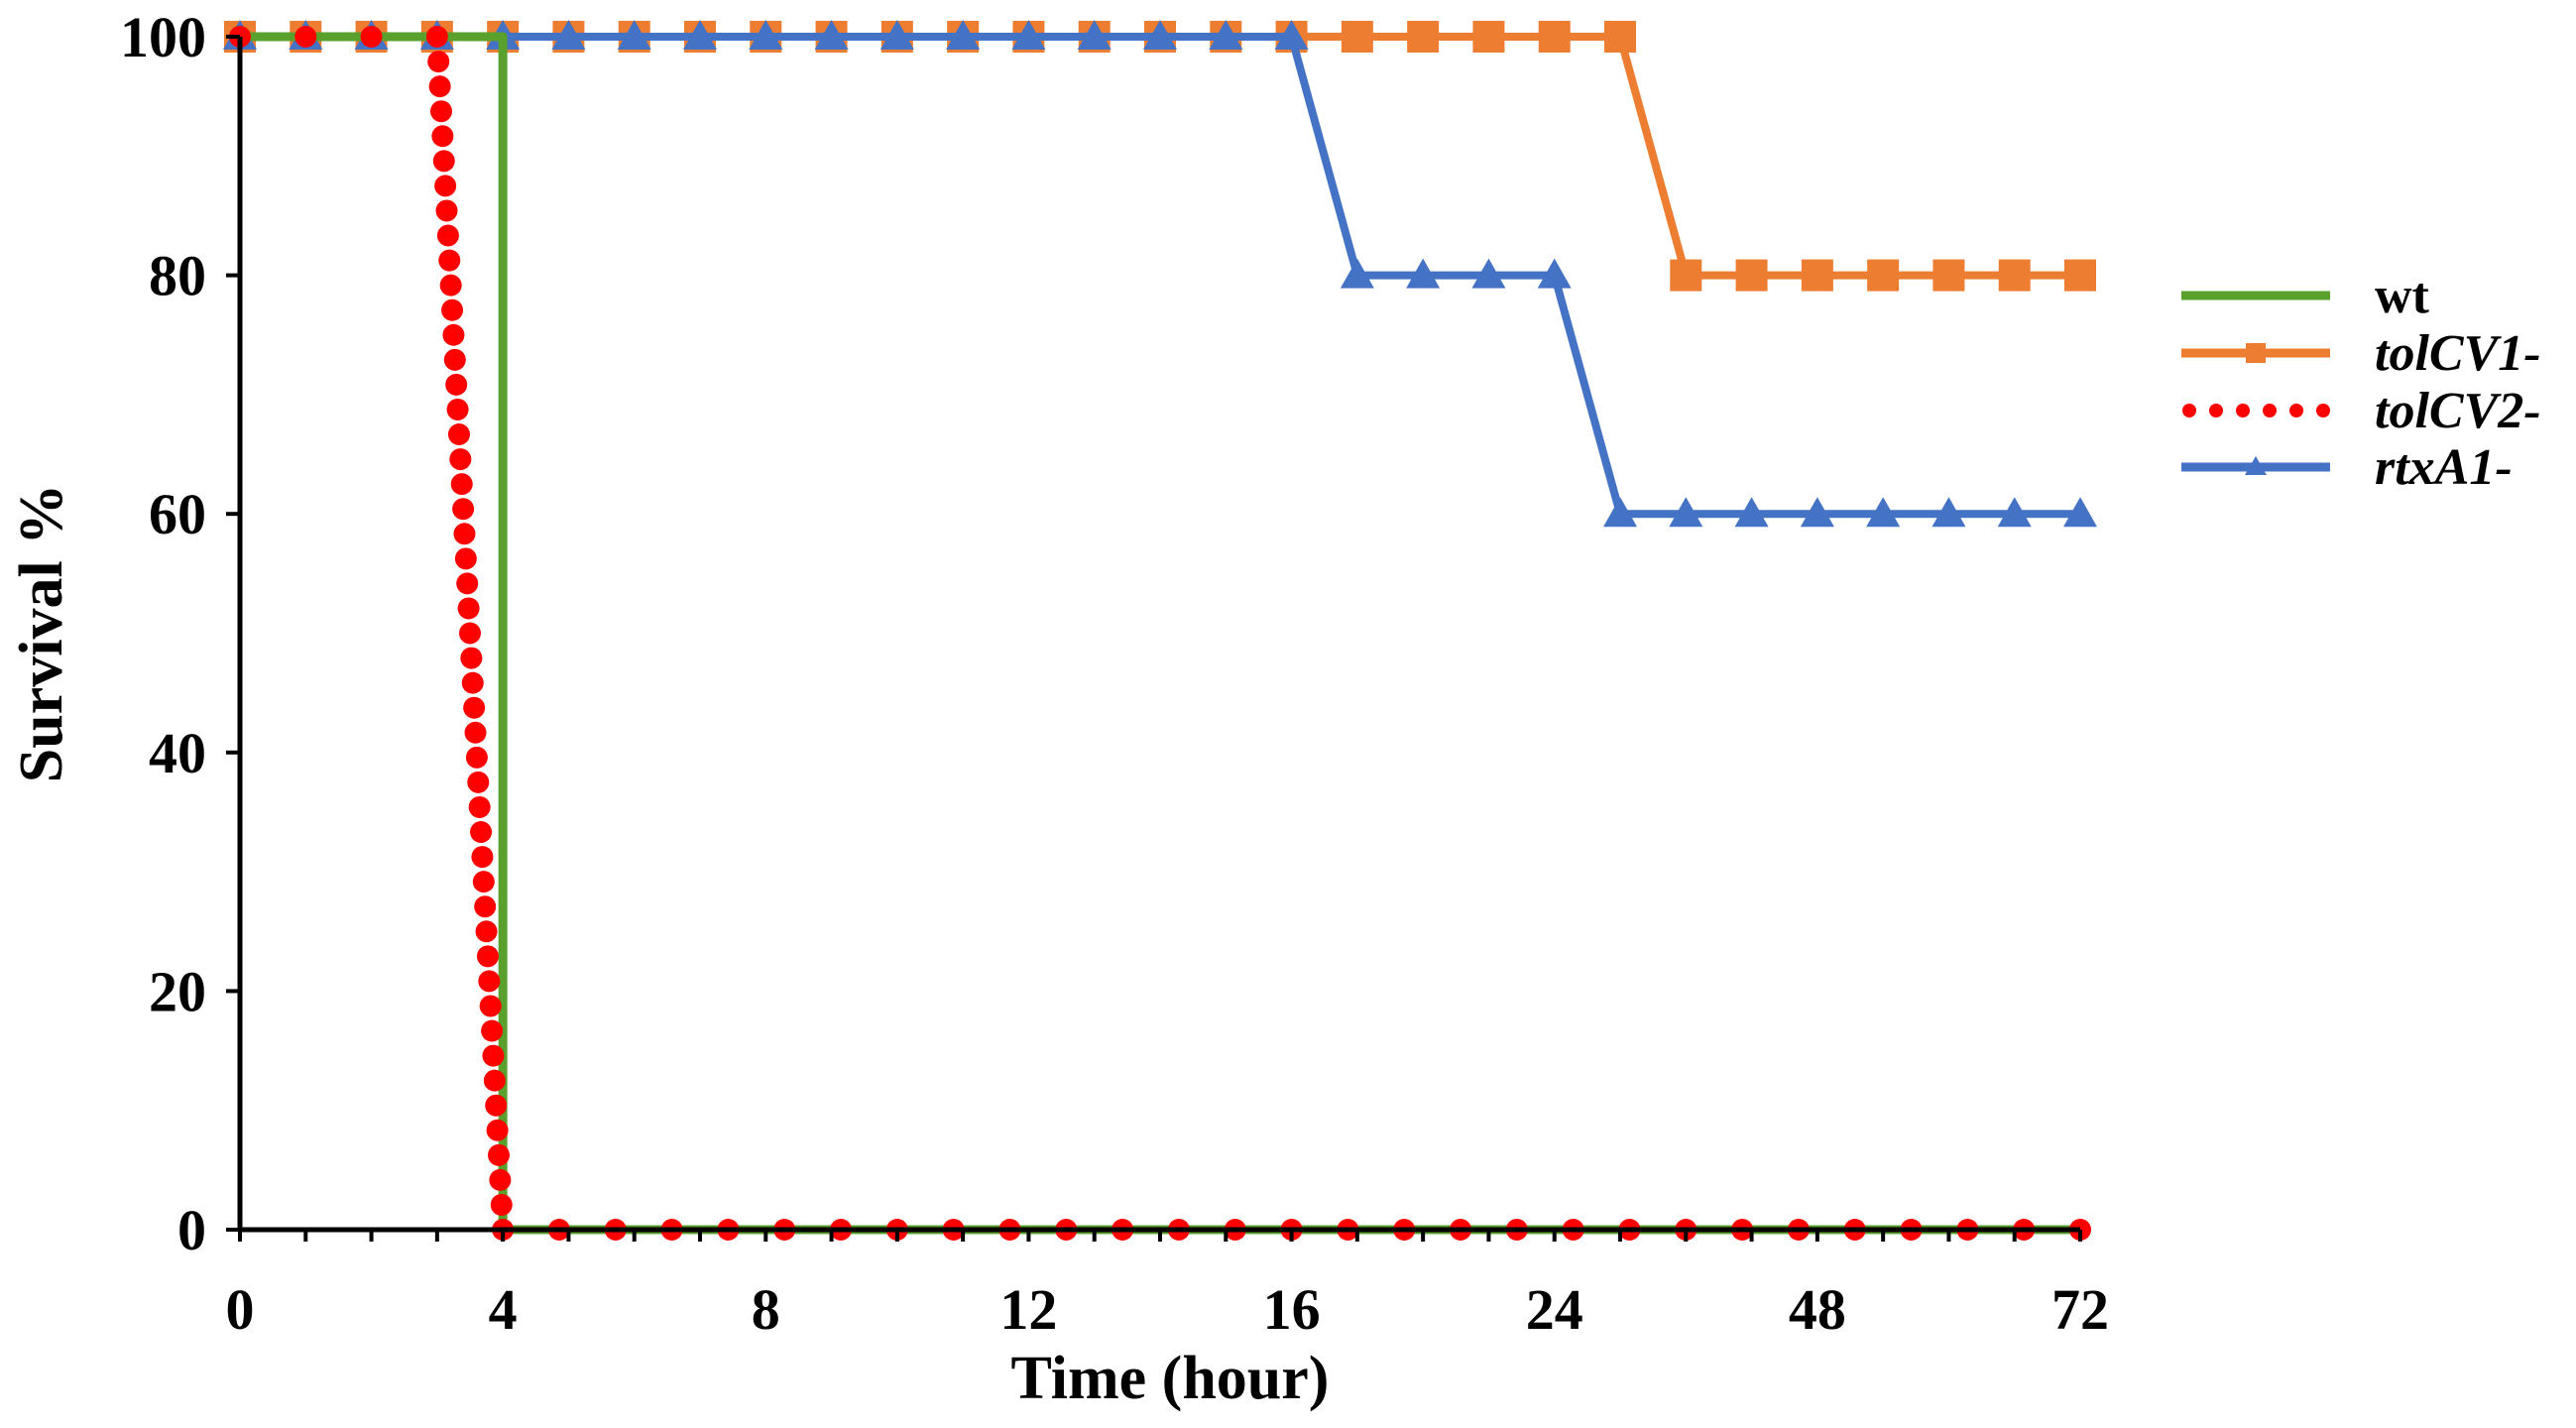  What do you see at coordinates (2361, 411) in the screenshot?
I see `legend-item-tolcv2: tolCV2-` at bounding box center [2361, 411].